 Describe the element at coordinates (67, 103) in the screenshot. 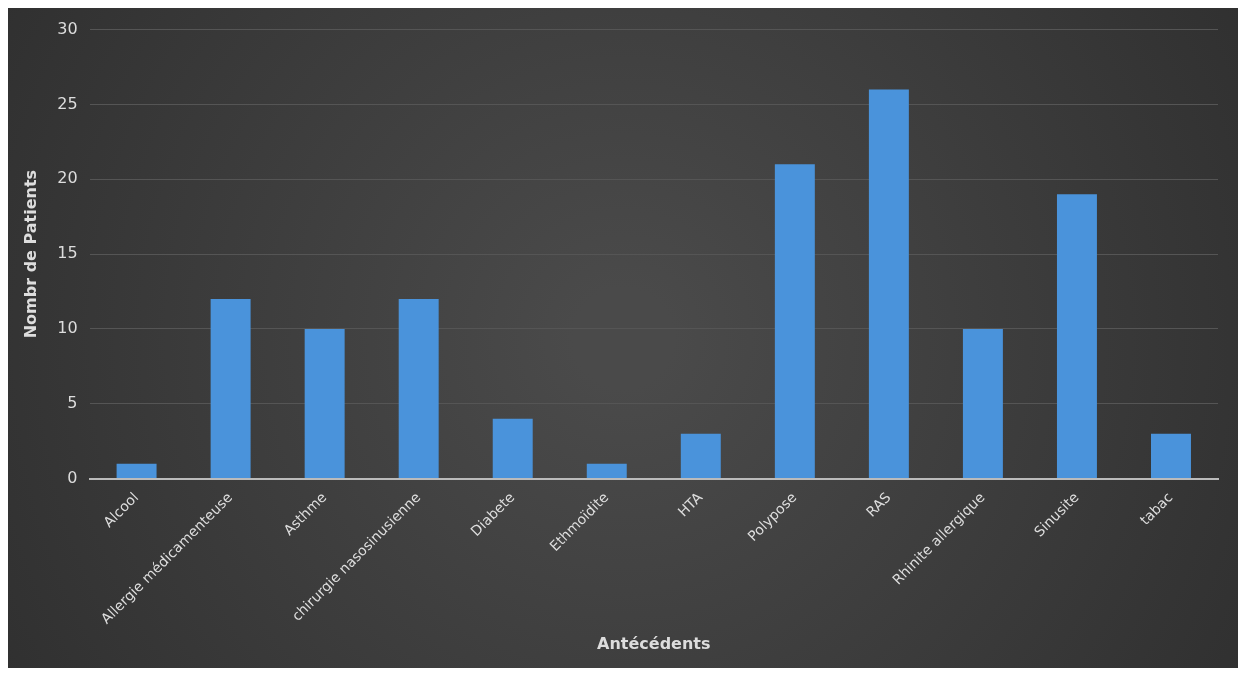

I see `y-tick-label: 25` at that location.